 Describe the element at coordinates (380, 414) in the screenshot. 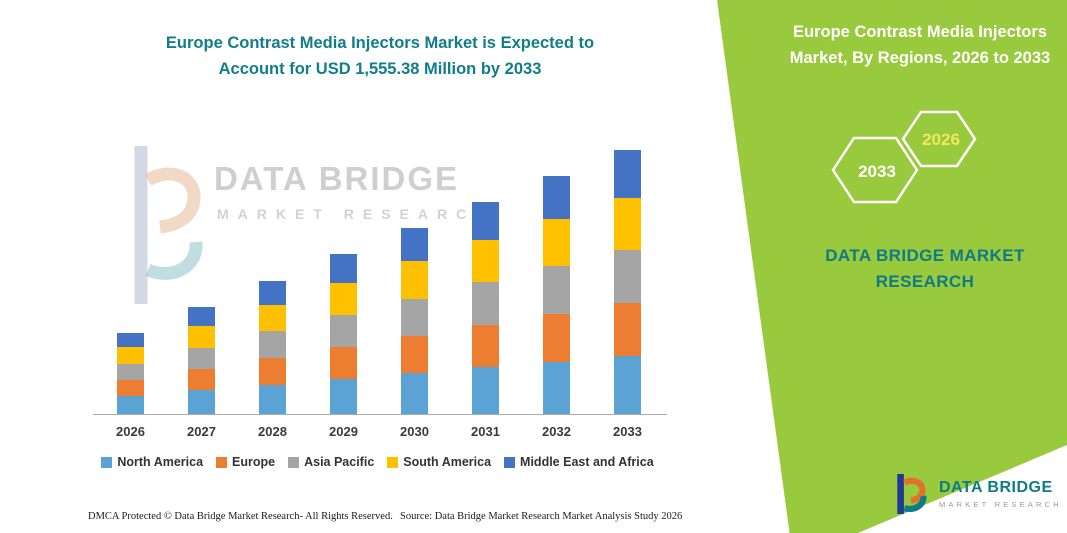

I see `x-axis-line` at that location.